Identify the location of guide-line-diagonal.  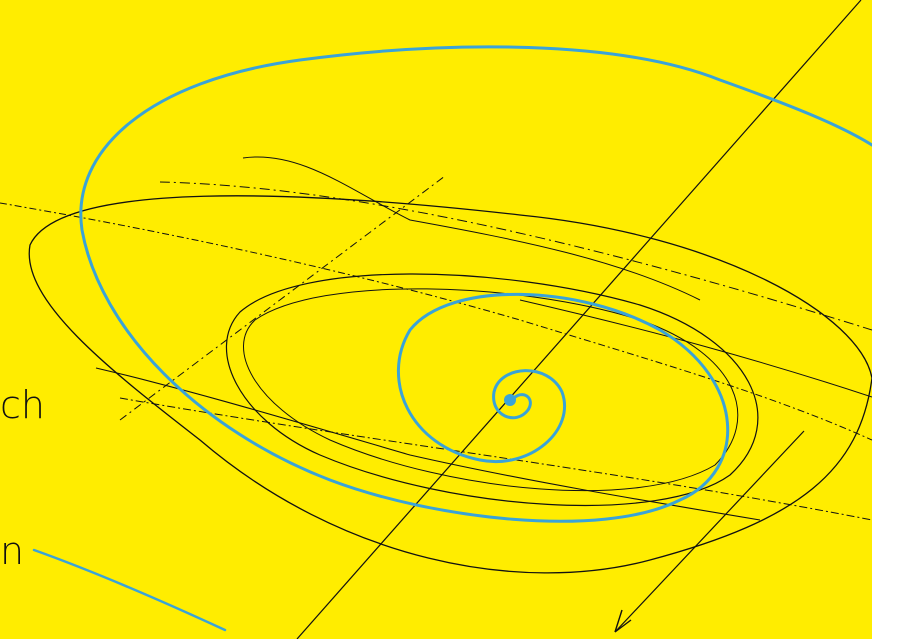
(282, 298).